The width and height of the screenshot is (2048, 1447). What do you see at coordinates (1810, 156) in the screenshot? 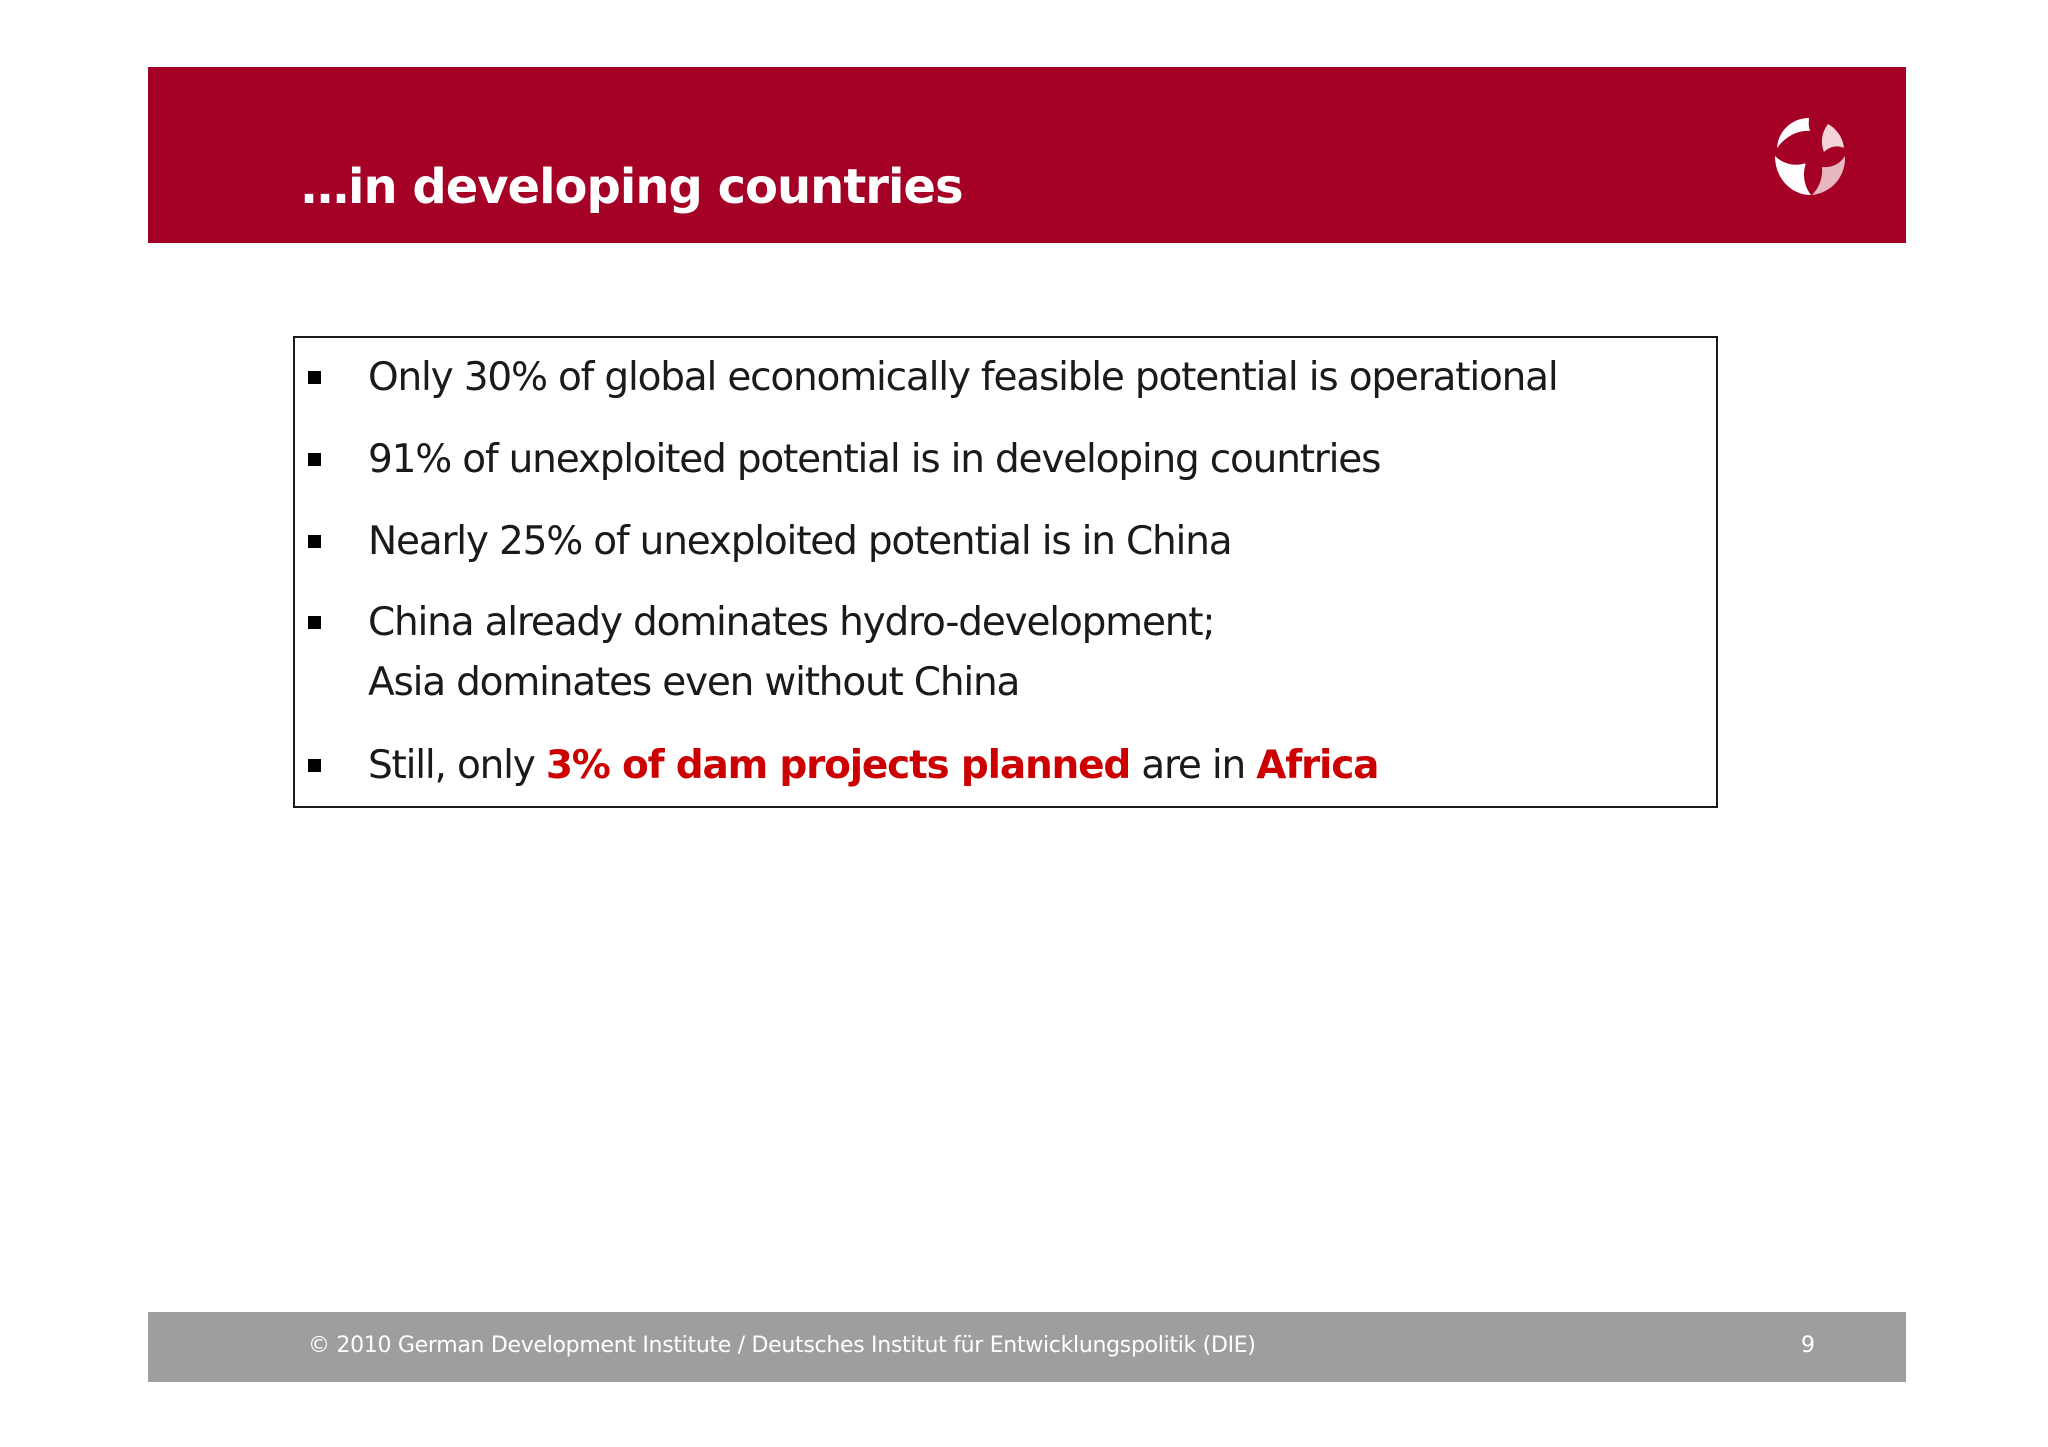
I see `die-logo-icon` at bounding box center [1810, 156].